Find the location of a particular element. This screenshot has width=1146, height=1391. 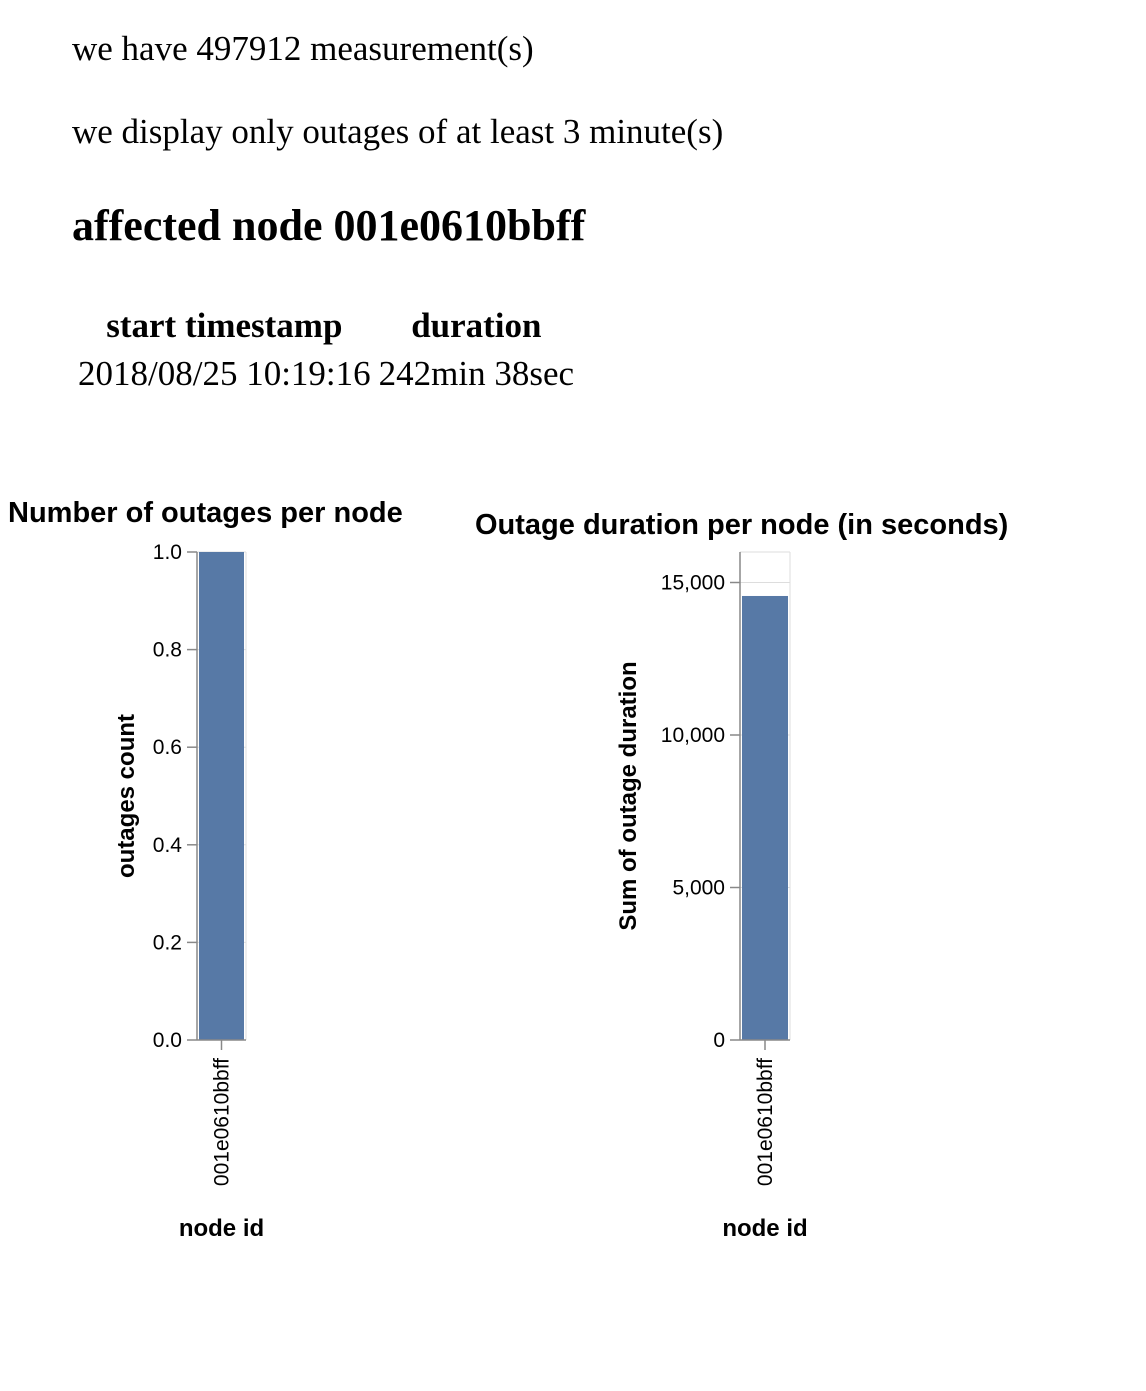

chart1-y-tick-label-1: 0.2 is located at coordinates (167, 942).